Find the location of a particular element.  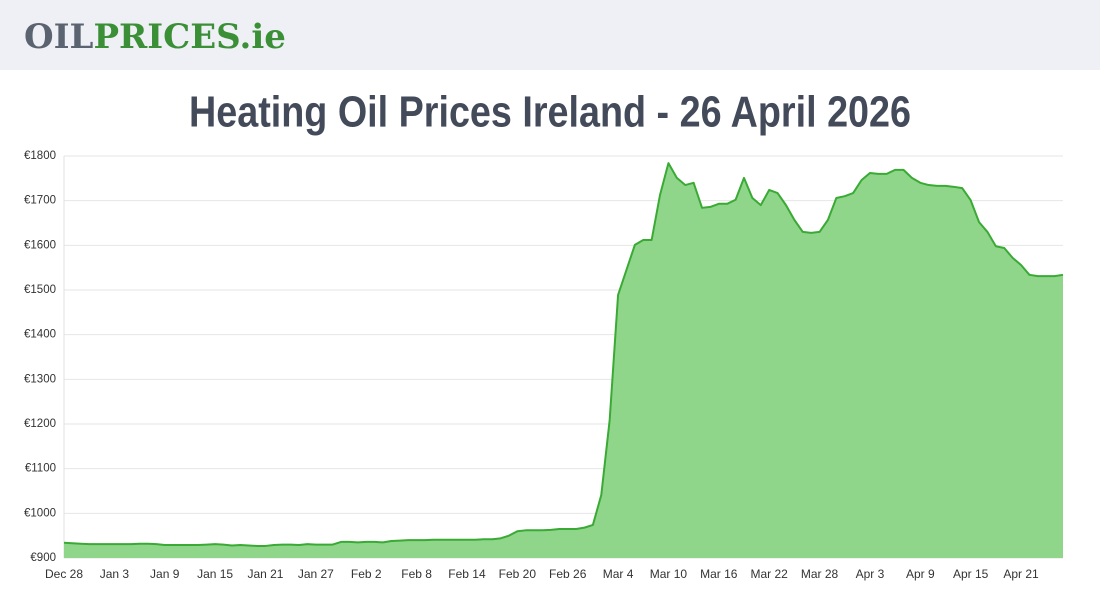

x-tick-label: Jan 15 is located at coordinates (215, 574).